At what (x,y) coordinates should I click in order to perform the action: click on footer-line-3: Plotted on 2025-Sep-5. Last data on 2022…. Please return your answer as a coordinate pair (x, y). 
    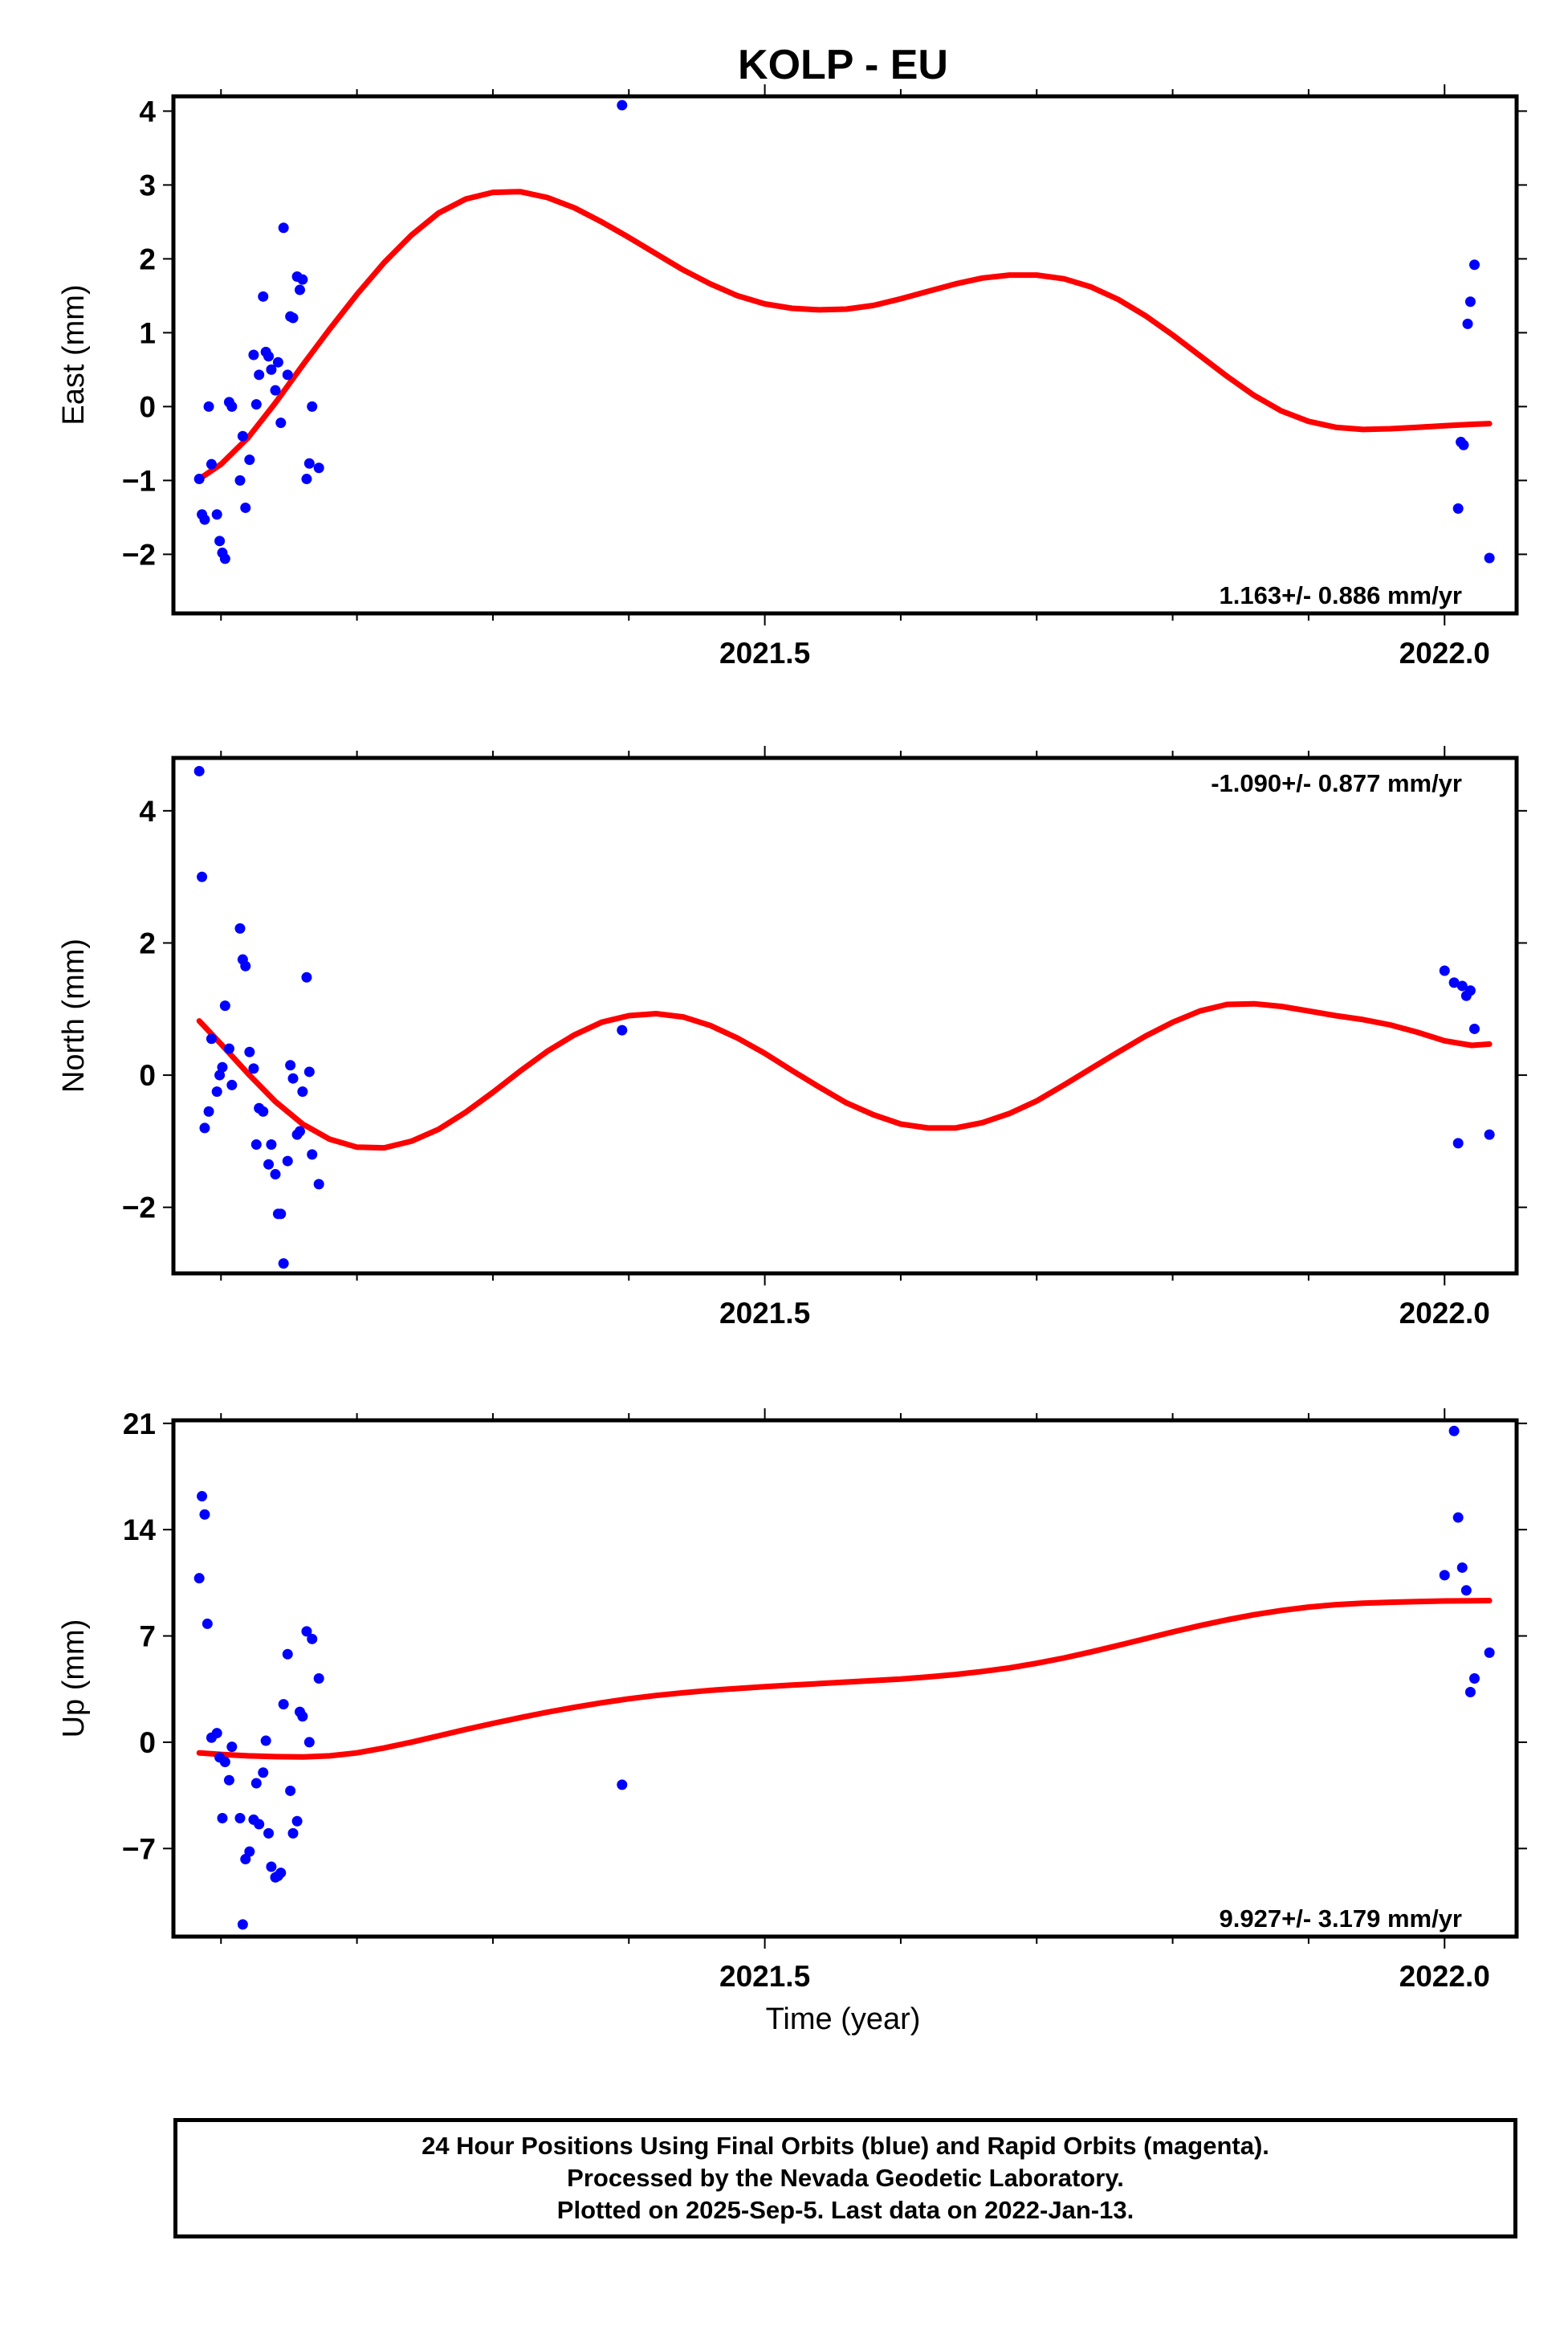
    Looking at the image, I should click on (845, 2210).